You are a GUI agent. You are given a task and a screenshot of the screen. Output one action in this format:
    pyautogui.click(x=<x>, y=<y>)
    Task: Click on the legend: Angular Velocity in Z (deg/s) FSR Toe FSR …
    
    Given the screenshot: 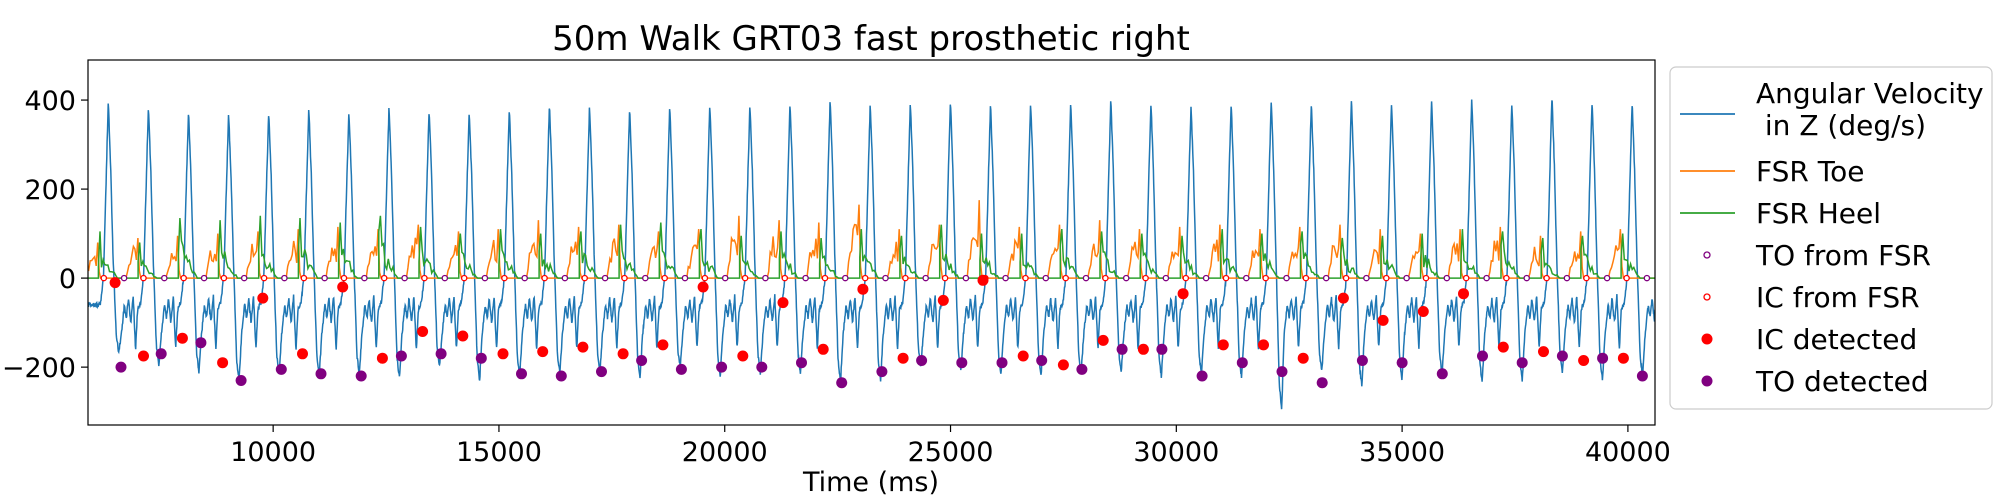 What is the action you would take?
    pyautogui.click(x=1831, y=238)
    